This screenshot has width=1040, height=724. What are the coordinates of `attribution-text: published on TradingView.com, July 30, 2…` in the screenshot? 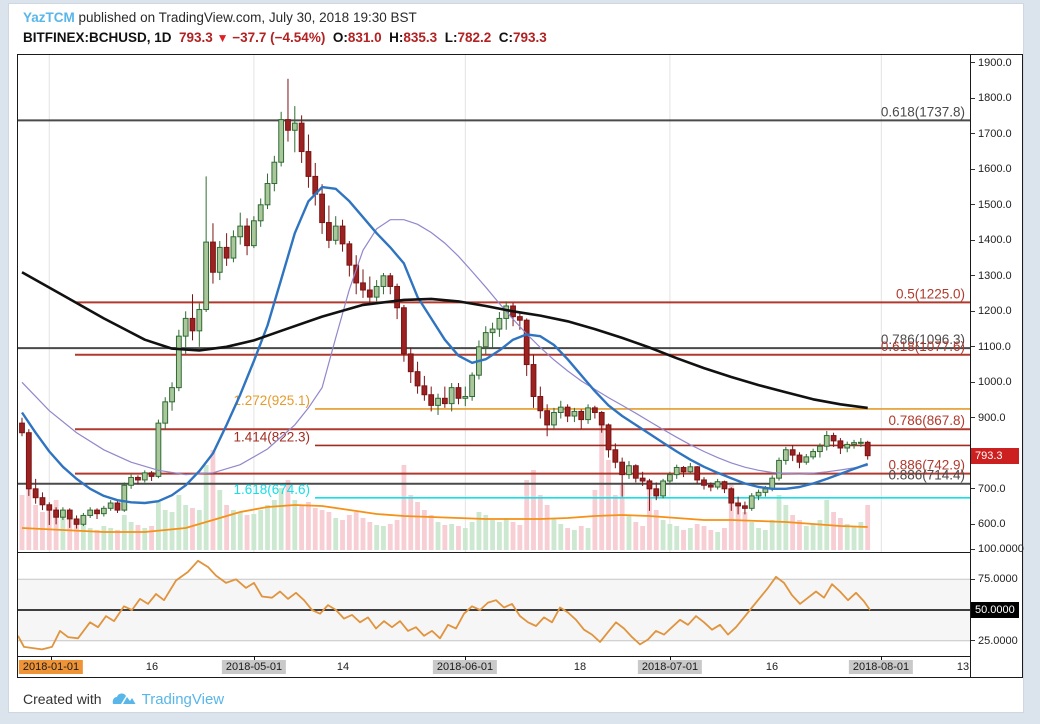 It's located at (245, 17).